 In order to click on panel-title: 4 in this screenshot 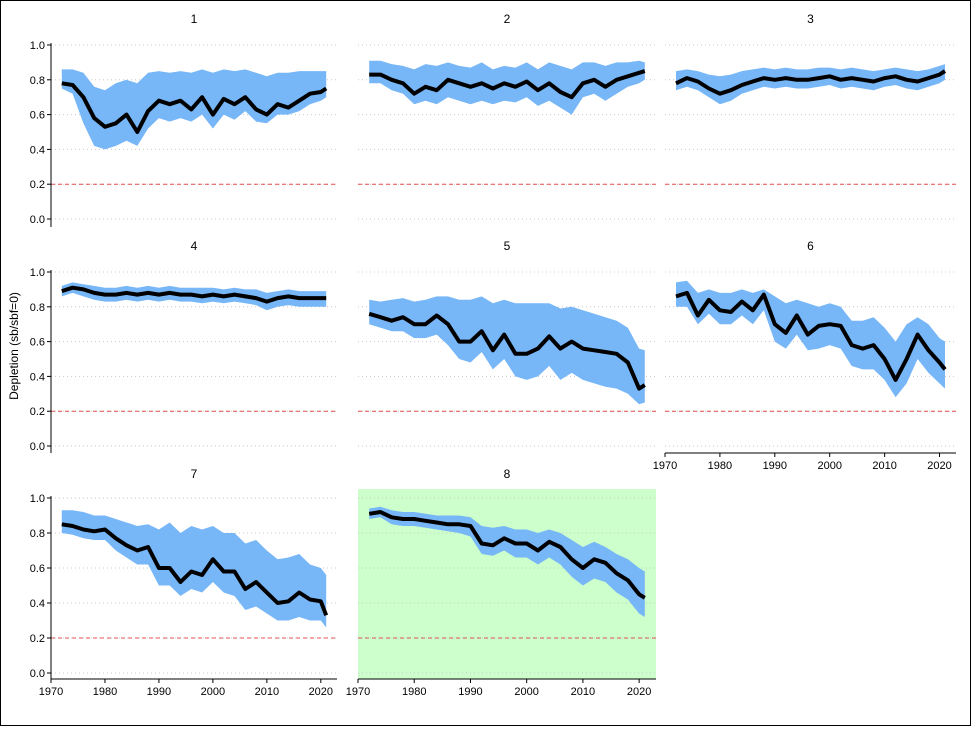, I will do `click(194, 246)`.